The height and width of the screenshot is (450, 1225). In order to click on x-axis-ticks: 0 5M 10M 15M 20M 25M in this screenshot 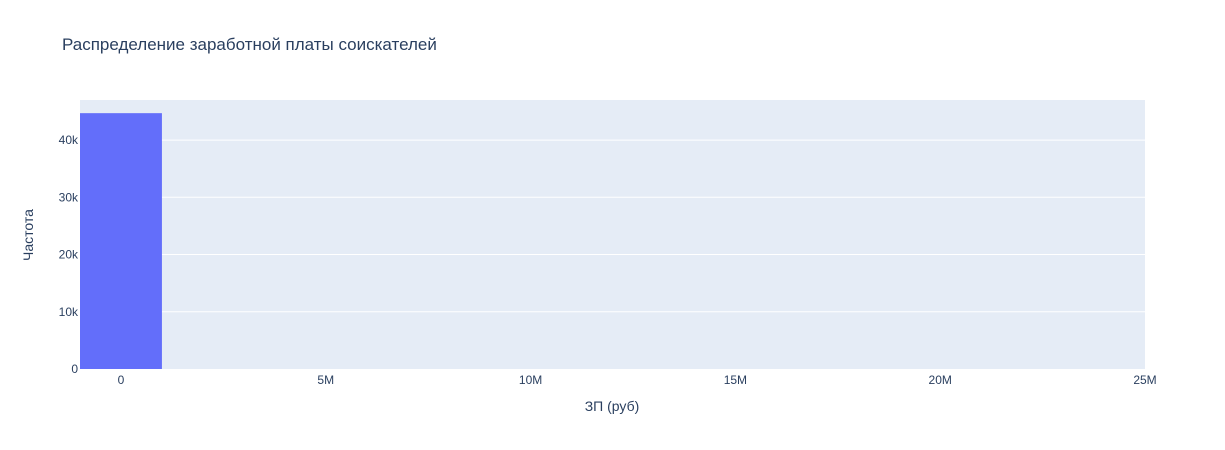, I will do `click(637, 380)`.